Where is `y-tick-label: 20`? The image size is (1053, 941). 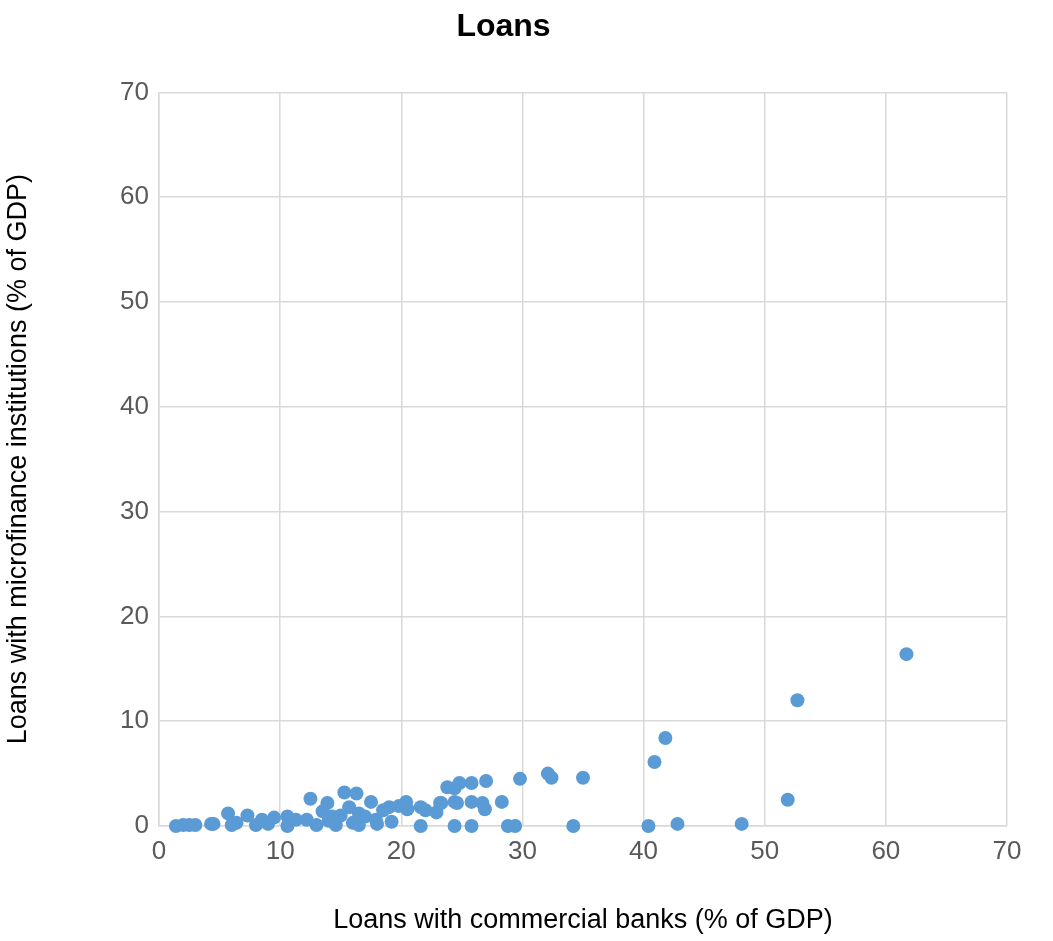 y-tick-label: 20 is located at coordinates (134, 614).